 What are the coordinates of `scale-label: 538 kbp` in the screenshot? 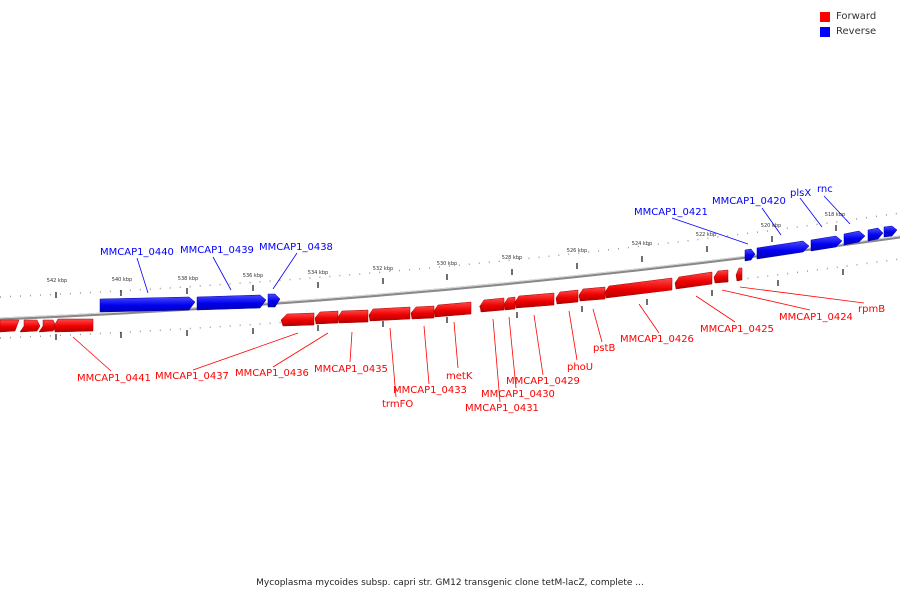 It's located at (188, 279).